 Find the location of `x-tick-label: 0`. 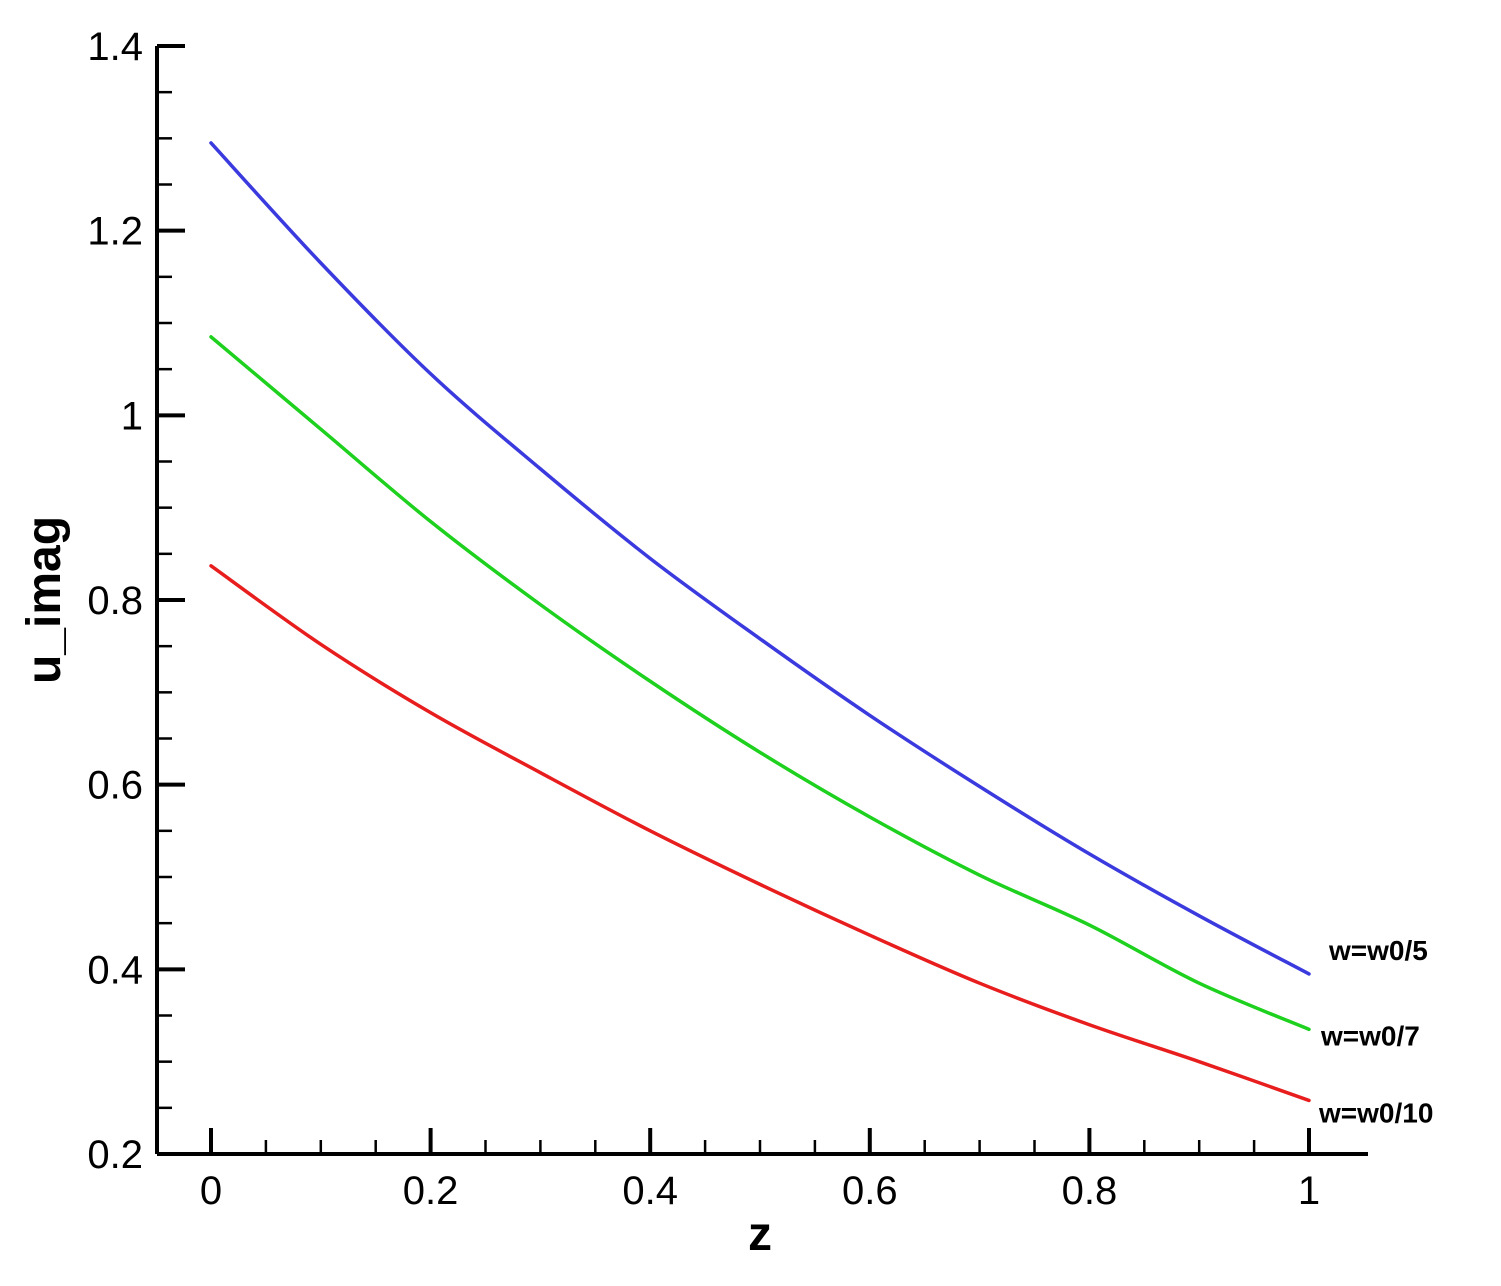

x-tick-label: 0 is located at coordinates (211, 1191).